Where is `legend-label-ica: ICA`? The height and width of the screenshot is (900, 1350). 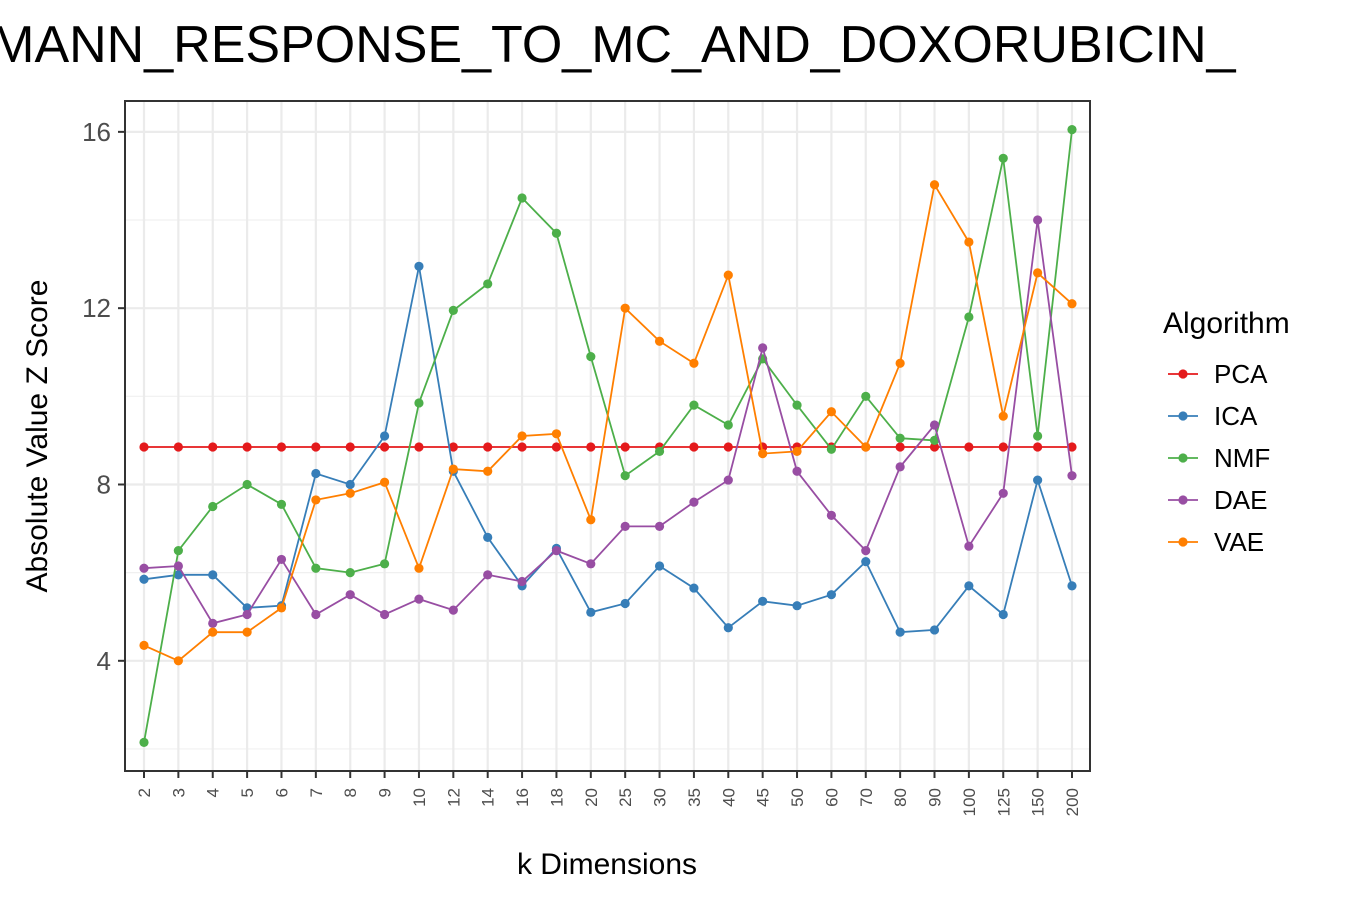 legend-label-ica: ICA is located at coordinates (1236, 416).